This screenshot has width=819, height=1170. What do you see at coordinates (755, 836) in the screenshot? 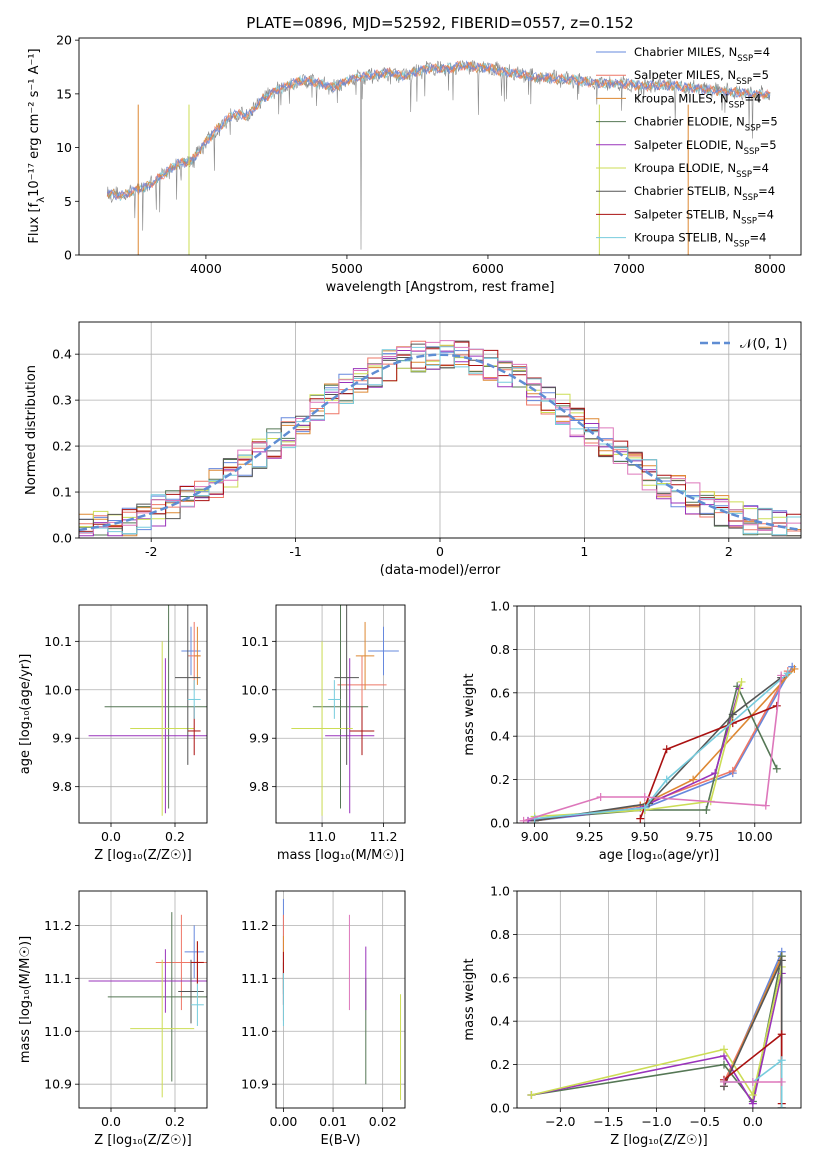
I see `x-tick-label: 10.00` at bounding box center [755, 836].